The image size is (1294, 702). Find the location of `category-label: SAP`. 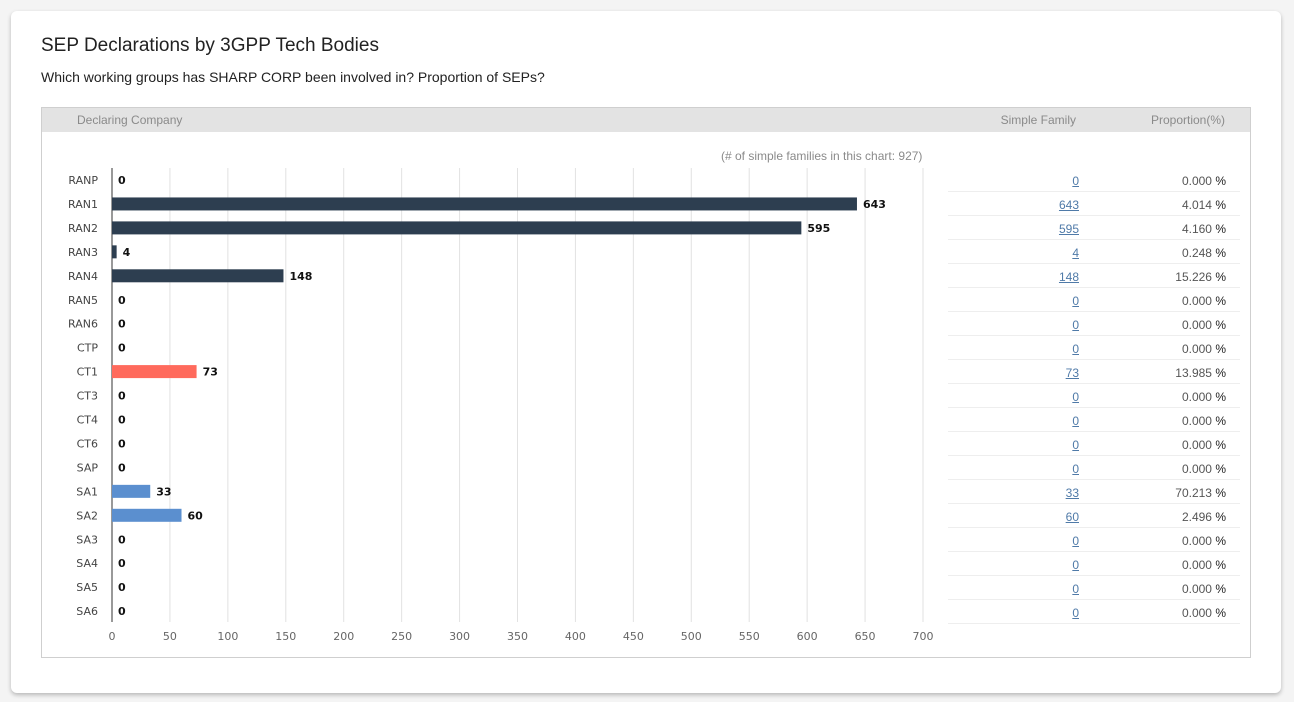

category-label: SAP is located at coordinates (88, 467).